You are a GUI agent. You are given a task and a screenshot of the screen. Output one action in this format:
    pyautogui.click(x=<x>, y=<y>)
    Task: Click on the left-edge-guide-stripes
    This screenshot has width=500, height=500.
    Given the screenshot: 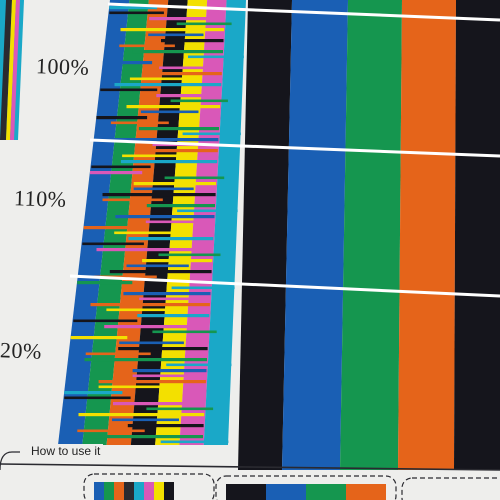 What is the action you would take?
    pyautogui.click(x=12, y=70)
    